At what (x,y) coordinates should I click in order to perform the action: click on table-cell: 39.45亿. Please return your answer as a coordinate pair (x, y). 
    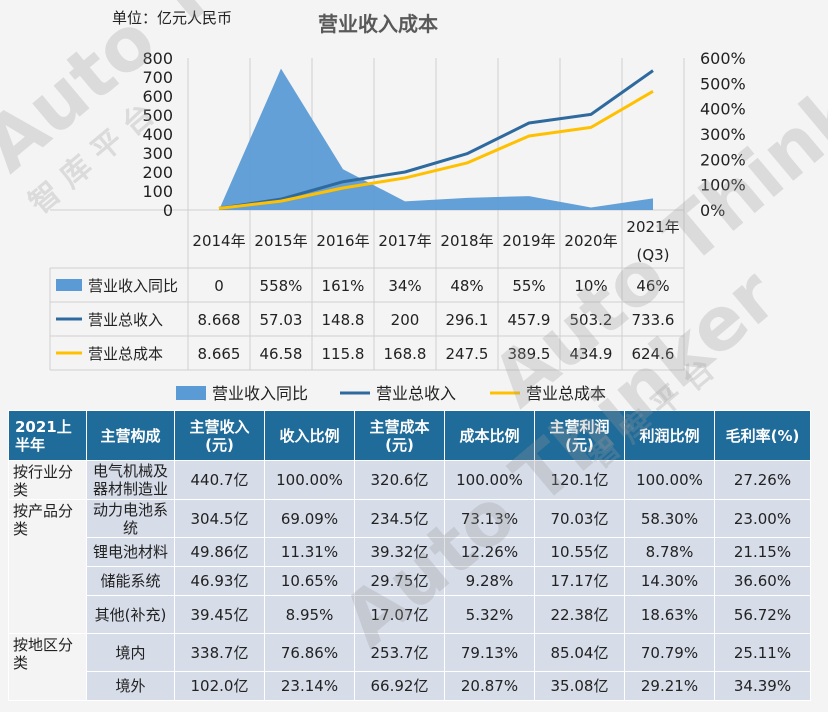
    Looking at the image, I should click on (219, 614).